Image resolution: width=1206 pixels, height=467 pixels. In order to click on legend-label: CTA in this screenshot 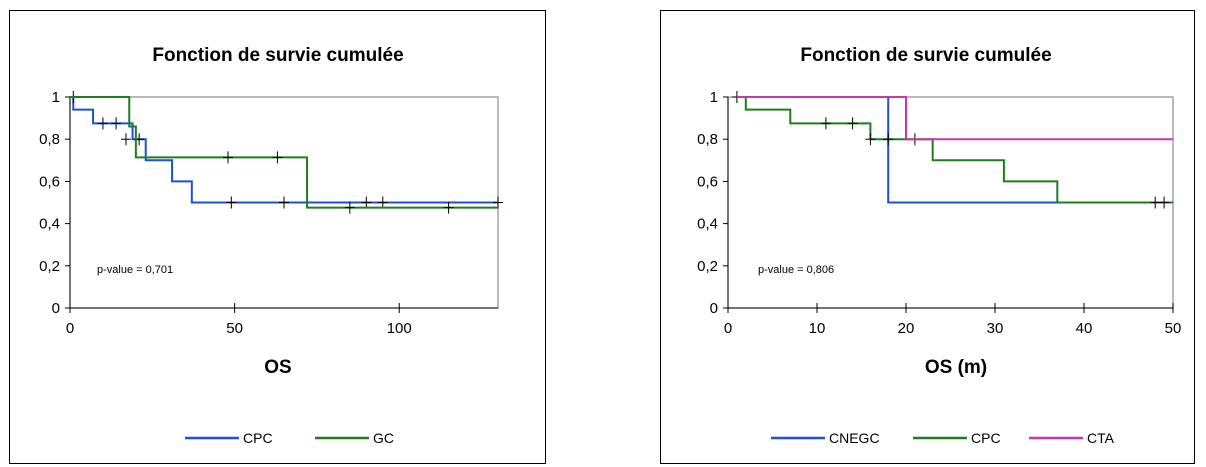, I will do `click(1101, 438)`.